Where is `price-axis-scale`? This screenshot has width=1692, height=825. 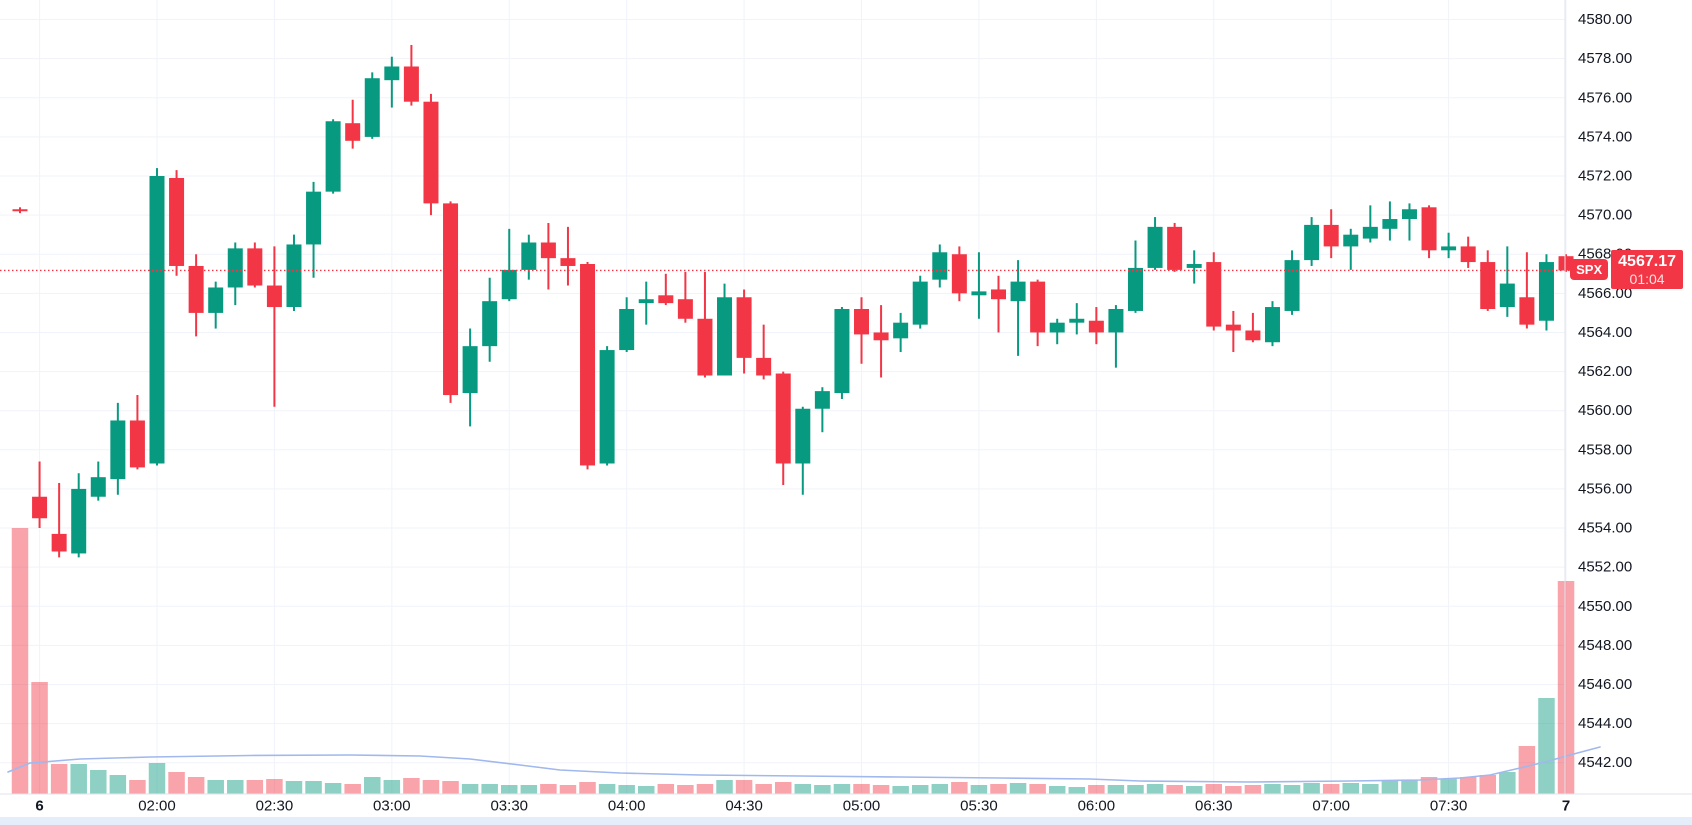 price-axis-scale is located at coordinates (1628, 397).